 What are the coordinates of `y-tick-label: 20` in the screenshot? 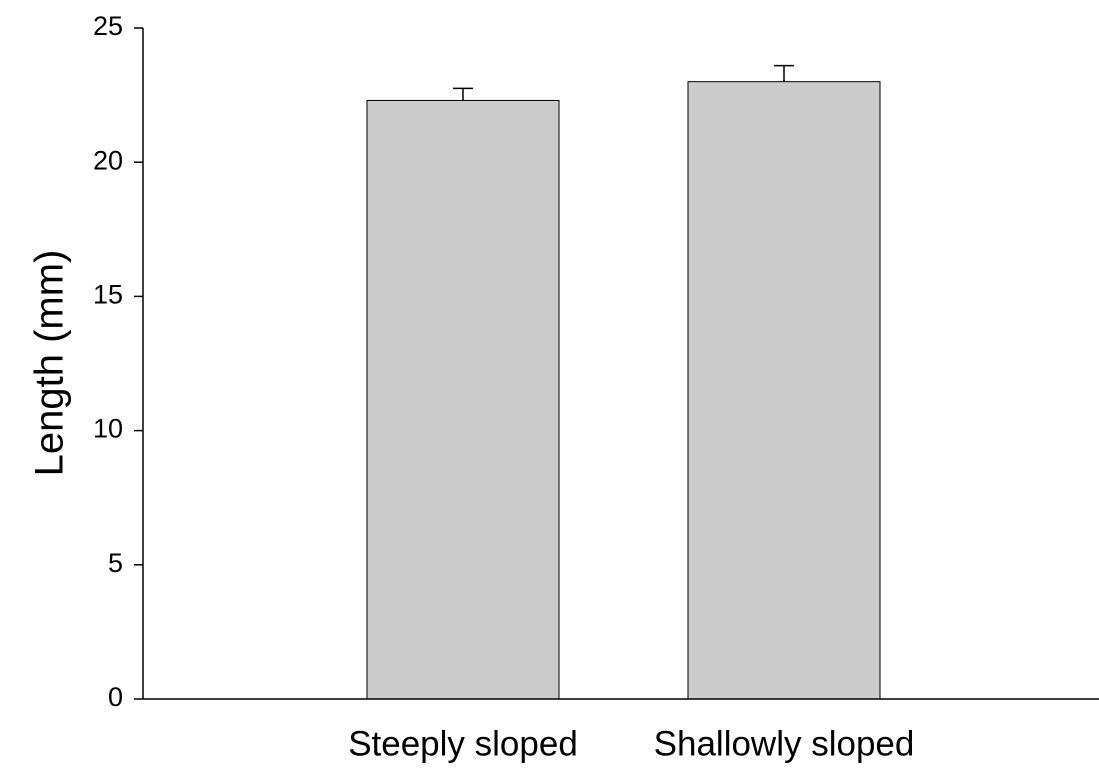 It's located at (108, 160).